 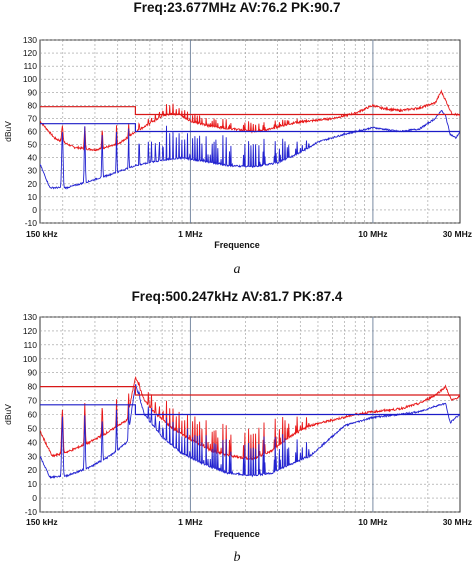 I want to click on chart-title: Freq:23.677MHz AV:76.2 PK:90.7, so click(x=236, y=7).